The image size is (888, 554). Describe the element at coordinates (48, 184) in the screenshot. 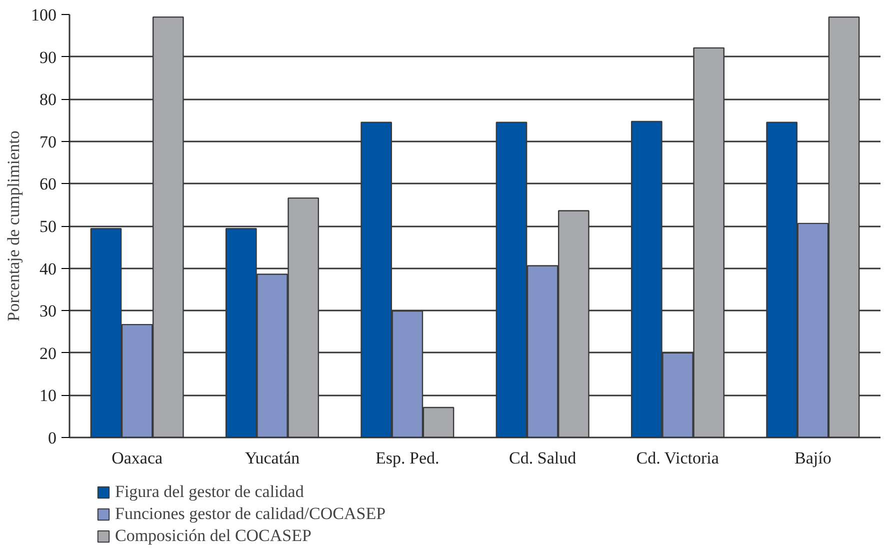

I see `y-tick-label: 60` at that location.